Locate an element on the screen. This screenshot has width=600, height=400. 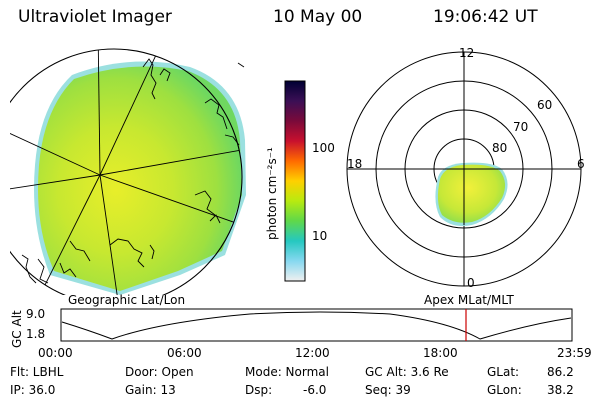
filter-readout: Flt: LBHL is located at coordinates (37, 372).